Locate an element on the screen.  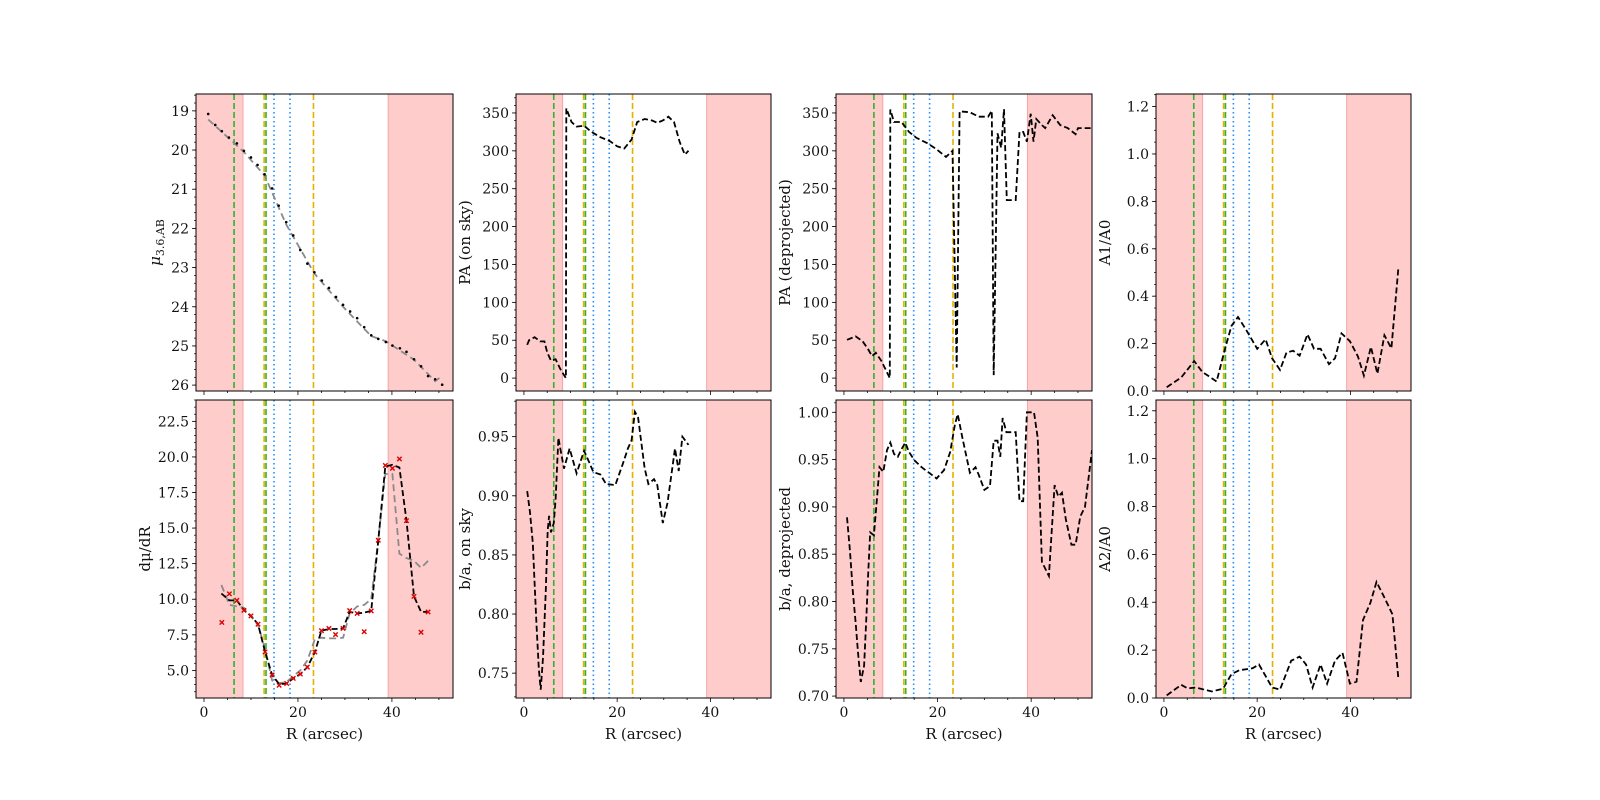
y-tick-label: 250 is located at coordinates (495, 190).